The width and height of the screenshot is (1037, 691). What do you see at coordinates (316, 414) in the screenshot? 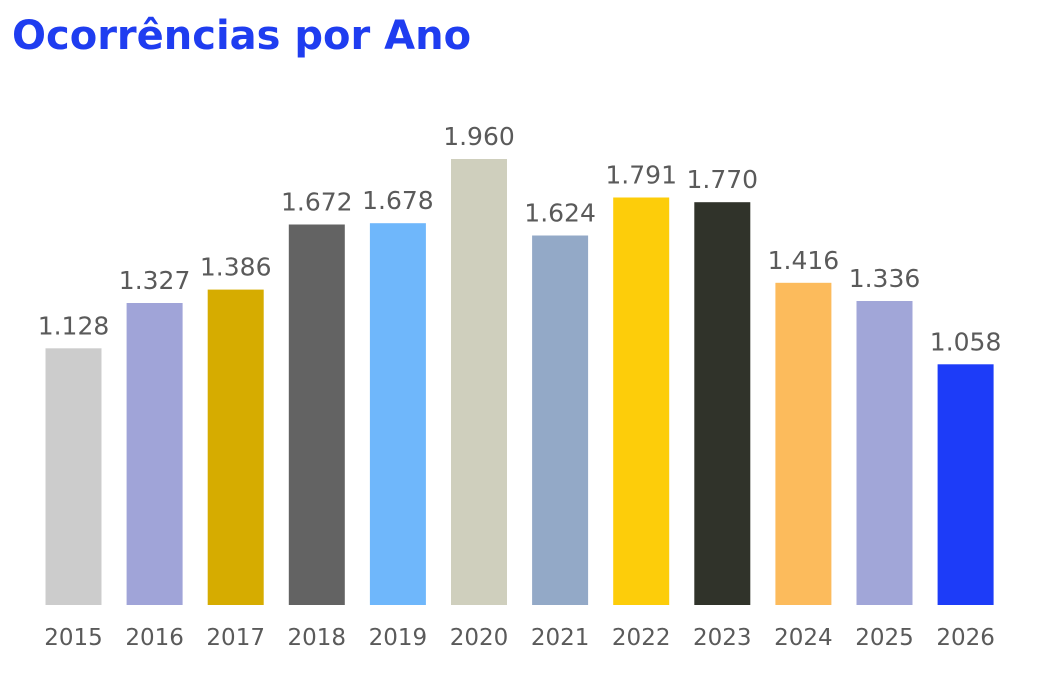
I see `bar-2018` at bounding box center [316, 414].